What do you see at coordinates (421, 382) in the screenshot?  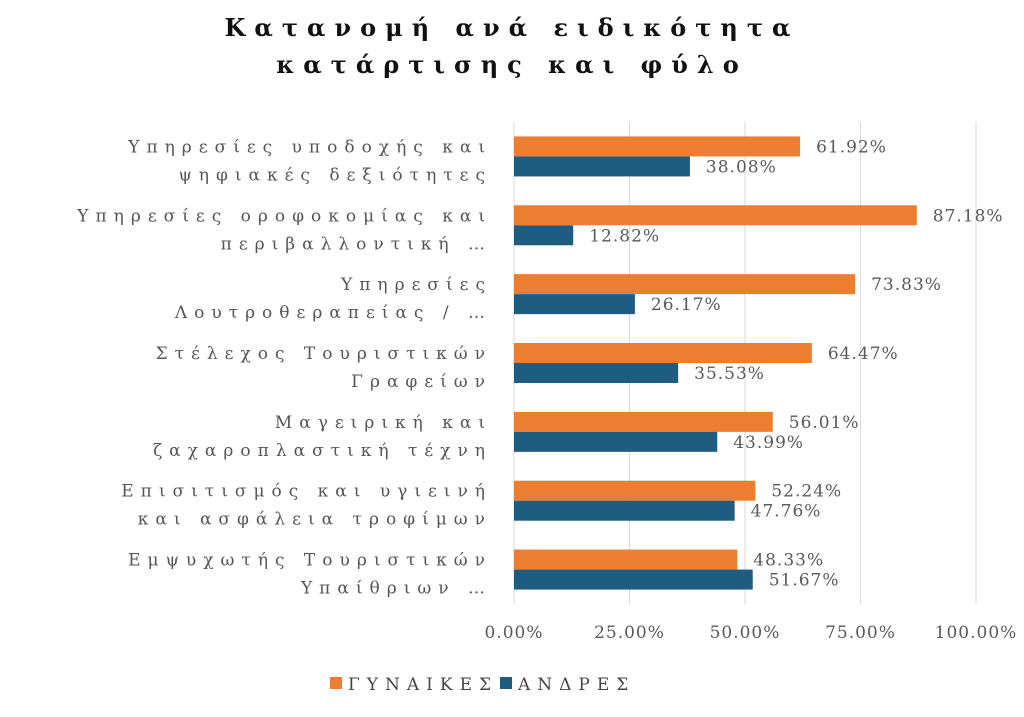 I see `category-label: Γραφείων` at bounding box center [421, 382].